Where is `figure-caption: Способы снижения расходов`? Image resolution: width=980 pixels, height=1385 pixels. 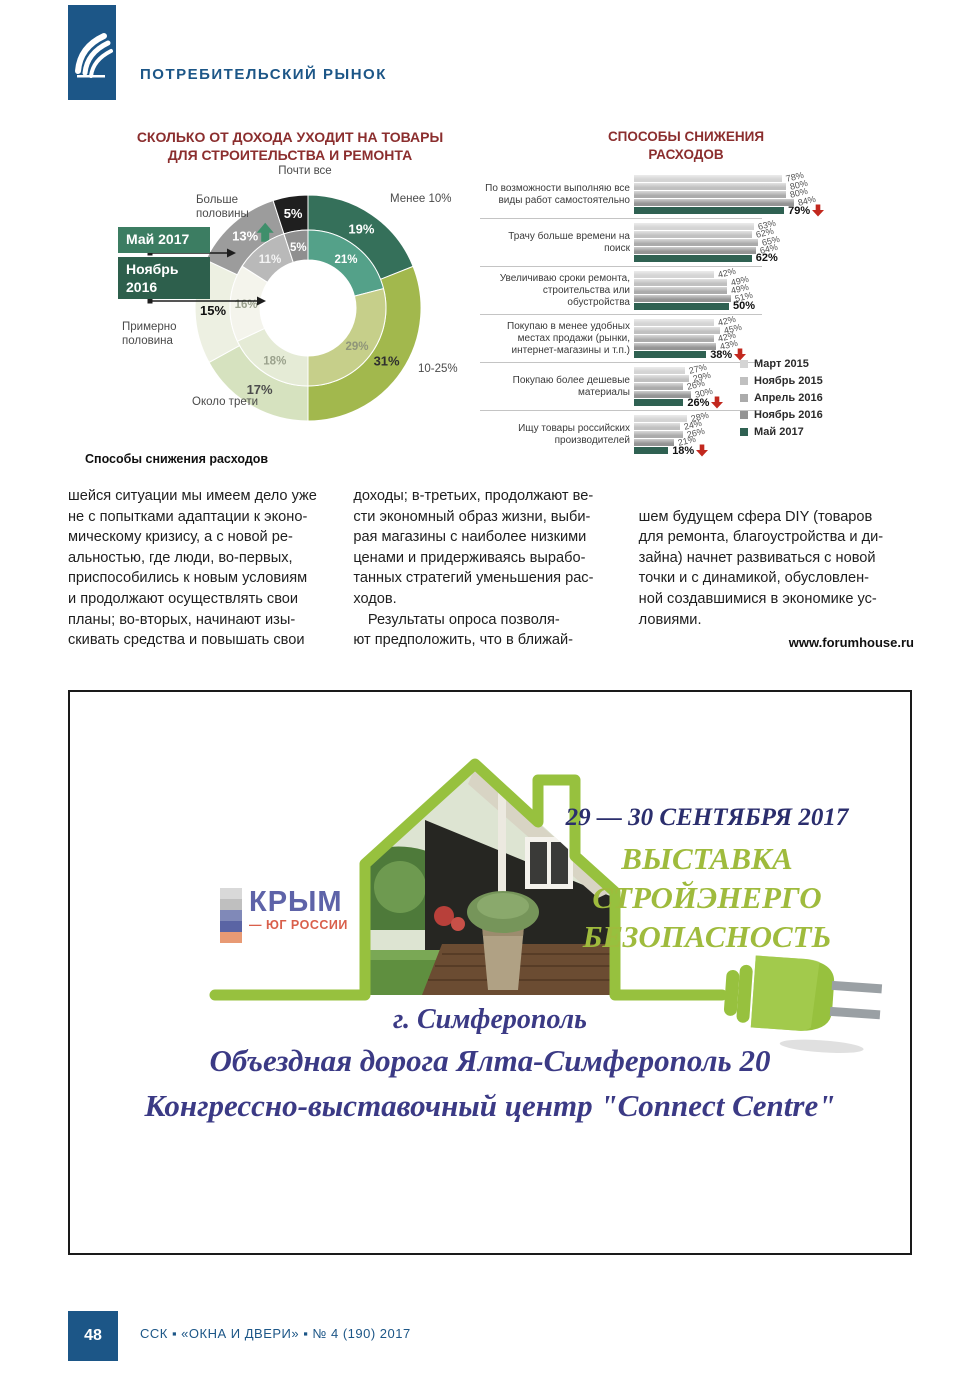 figure-caption: Способы снижения расходов is located at coordinates (177, 459).